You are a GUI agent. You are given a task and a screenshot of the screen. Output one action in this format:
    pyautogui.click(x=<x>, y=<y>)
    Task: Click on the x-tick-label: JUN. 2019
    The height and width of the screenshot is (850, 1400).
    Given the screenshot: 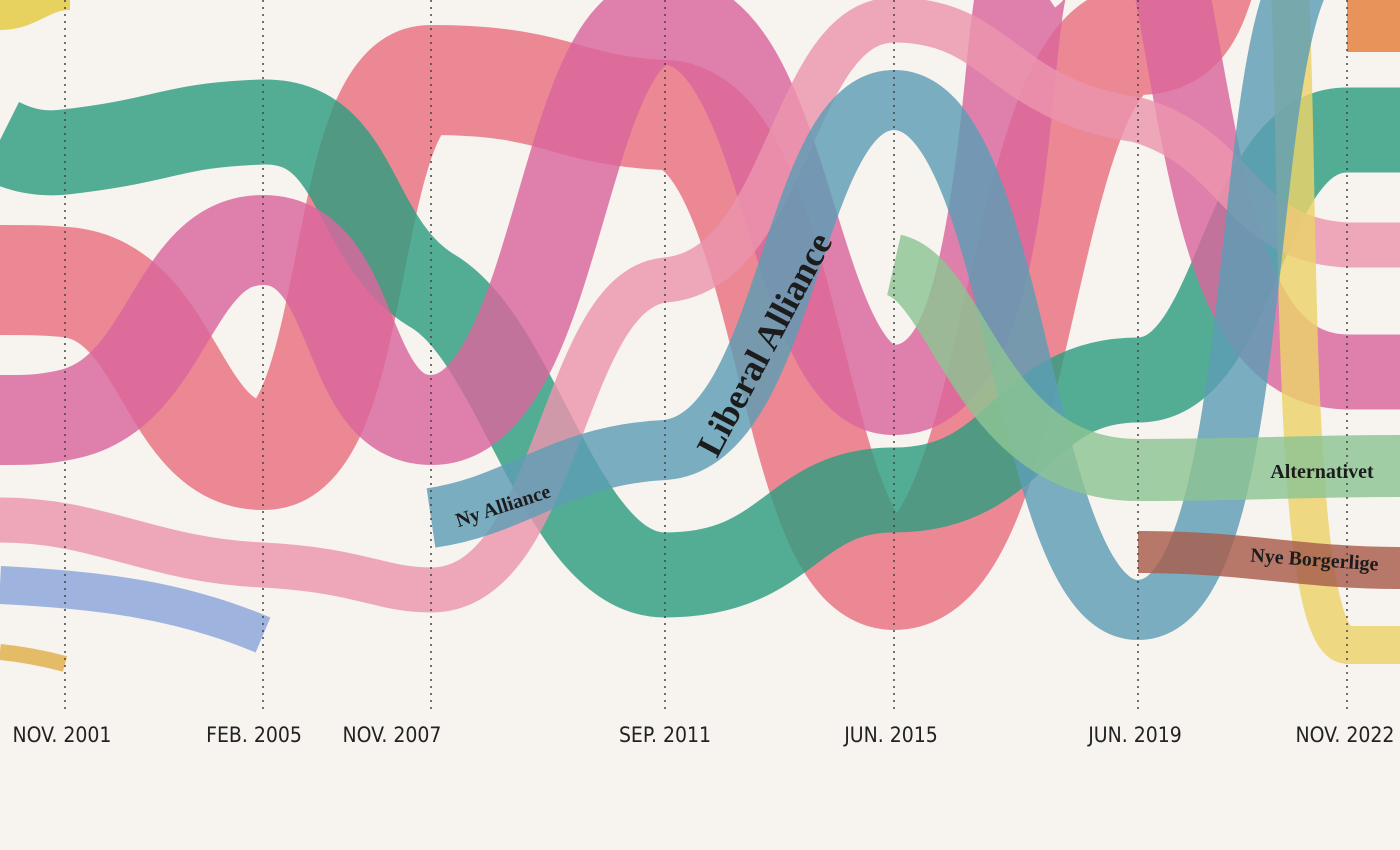 What is the action you would take?
    pyautogui.click(x=1134, y=735)
    